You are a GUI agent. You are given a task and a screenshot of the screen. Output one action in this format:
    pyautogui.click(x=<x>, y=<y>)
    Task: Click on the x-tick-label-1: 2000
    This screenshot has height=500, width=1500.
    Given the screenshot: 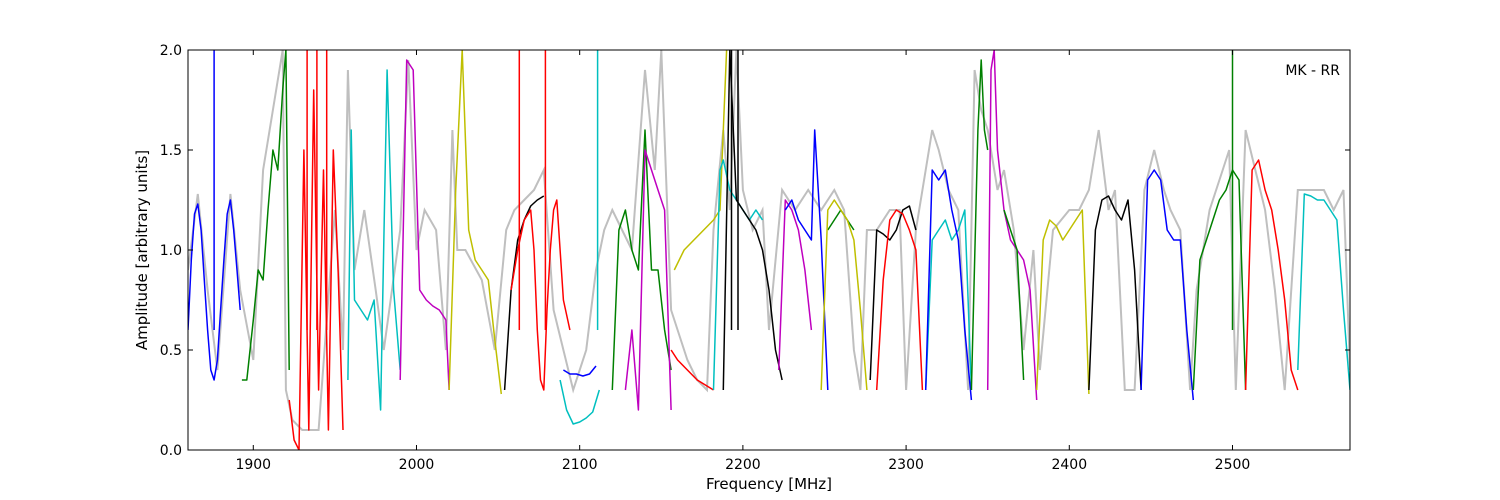 What is the action you would take?
    pyautogui.click(x=417, y=465)
    